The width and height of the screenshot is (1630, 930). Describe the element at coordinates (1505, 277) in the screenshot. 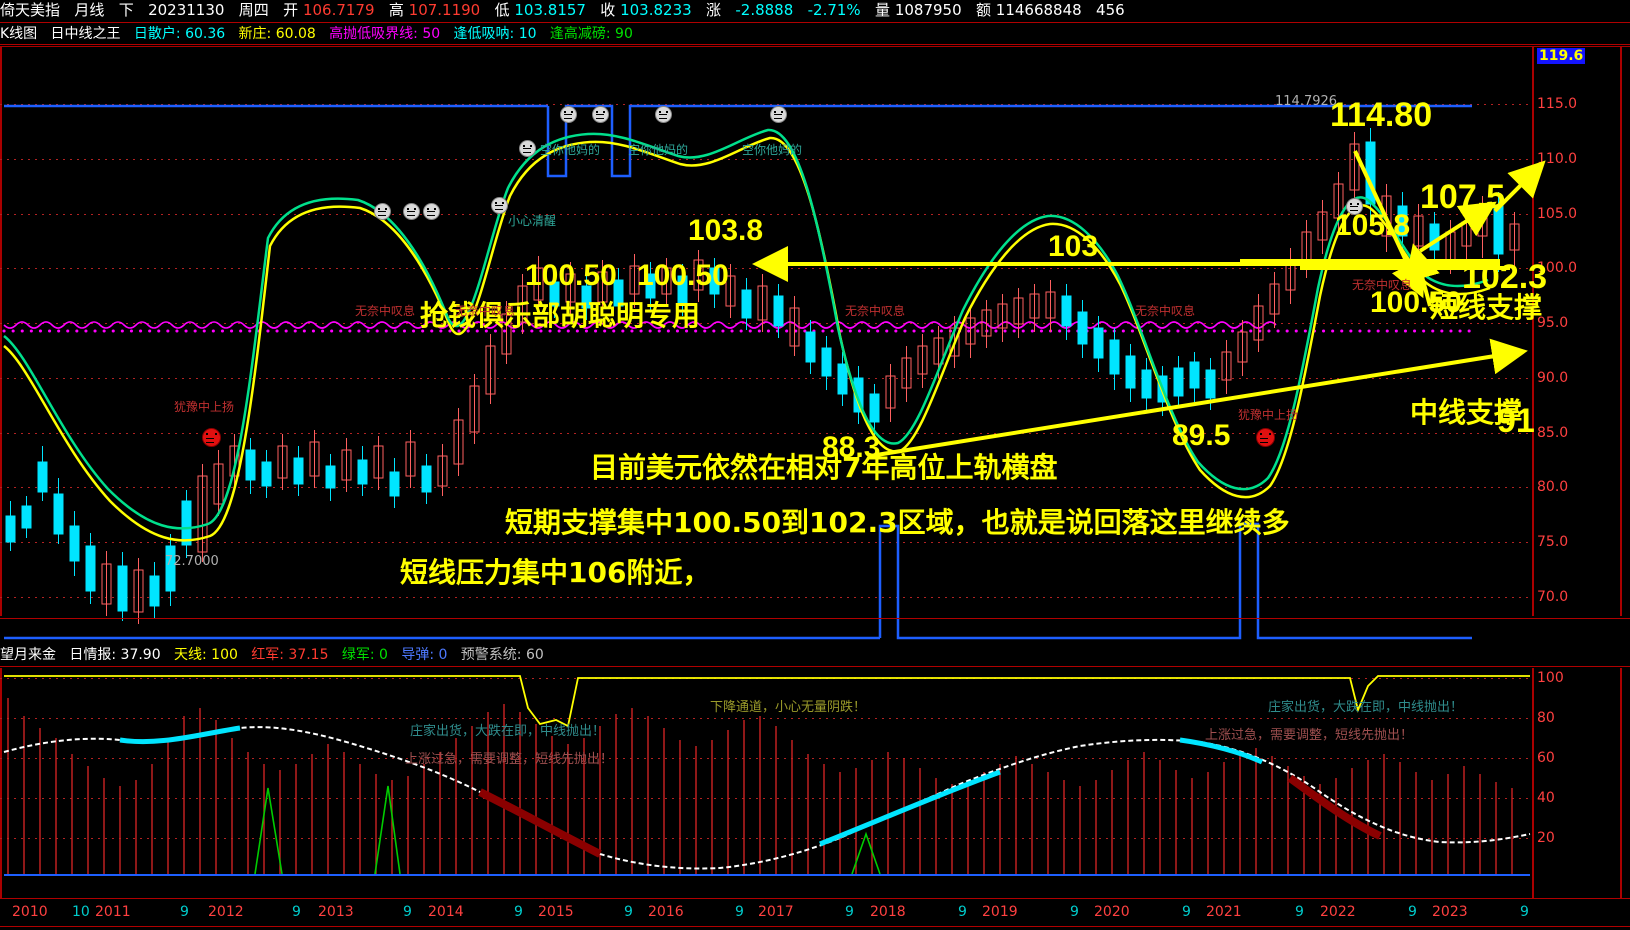

I see `annotation-102-3: 102.3` at that location.